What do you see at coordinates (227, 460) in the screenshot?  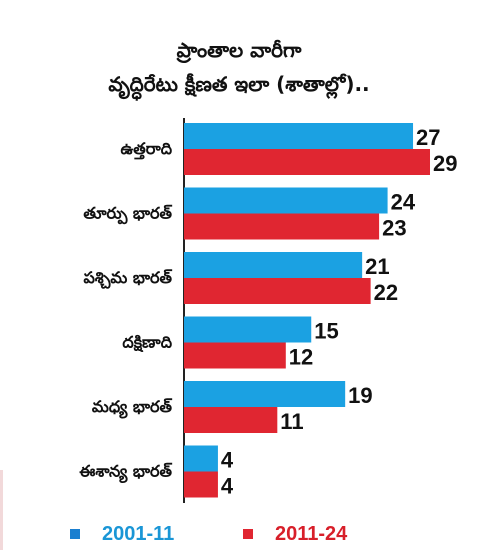 I see `data-label-2001-11-5: 4` at bounding box center [227, 460].